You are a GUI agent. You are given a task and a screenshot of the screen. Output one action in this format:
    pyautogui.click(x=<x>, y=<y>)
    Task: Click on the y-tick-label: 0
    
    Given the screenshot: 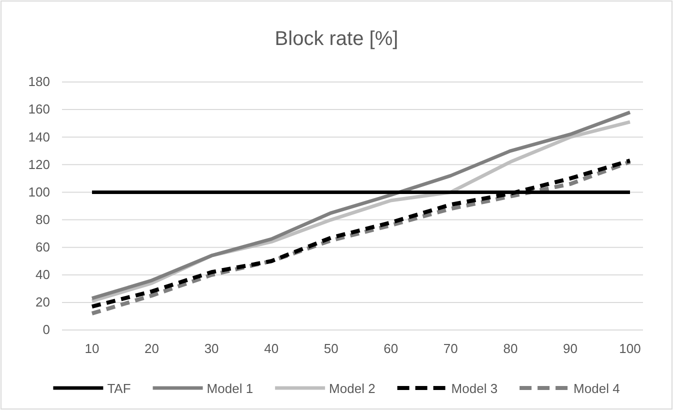 What is the action you would take?
    pyautogui.click(x=46, y=330)
    